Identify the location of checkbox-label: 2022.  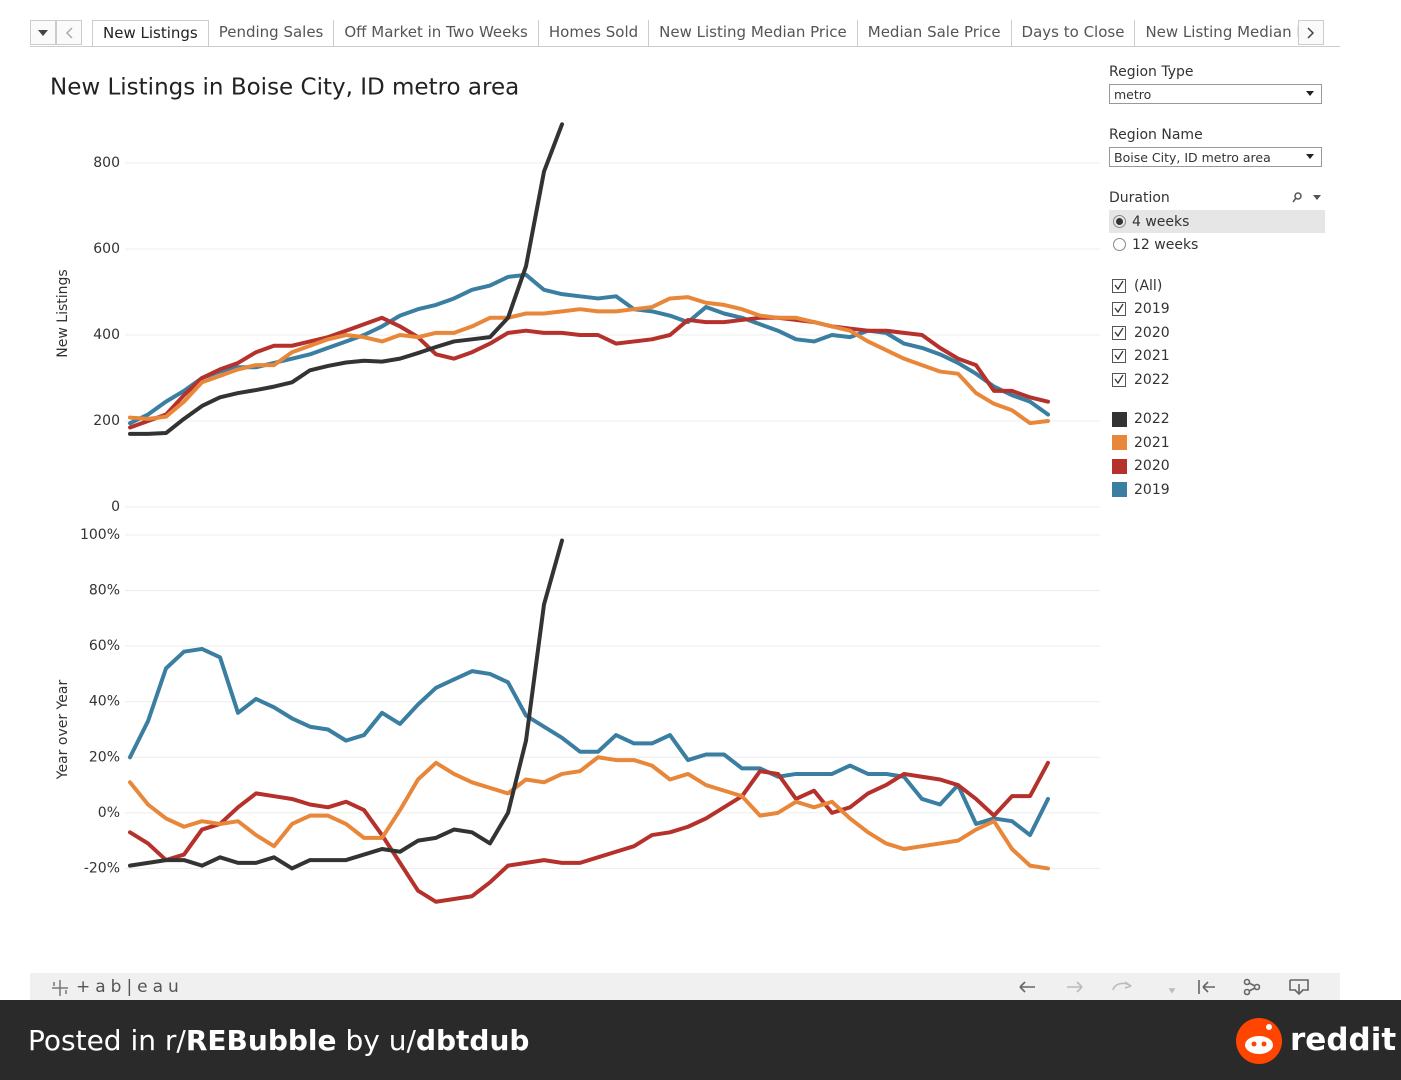
(1152, 379).